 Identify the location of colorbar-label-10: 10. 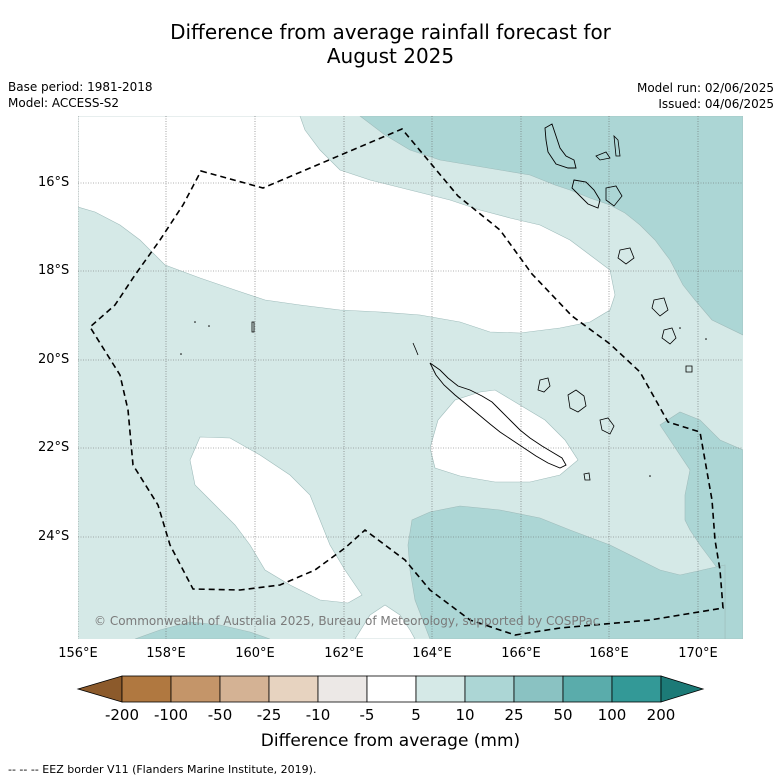
(465, 715).